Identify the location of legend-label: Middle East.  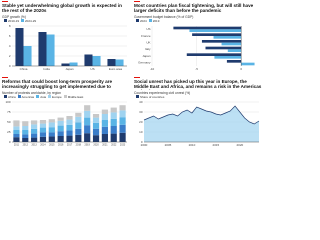
(75, 96).